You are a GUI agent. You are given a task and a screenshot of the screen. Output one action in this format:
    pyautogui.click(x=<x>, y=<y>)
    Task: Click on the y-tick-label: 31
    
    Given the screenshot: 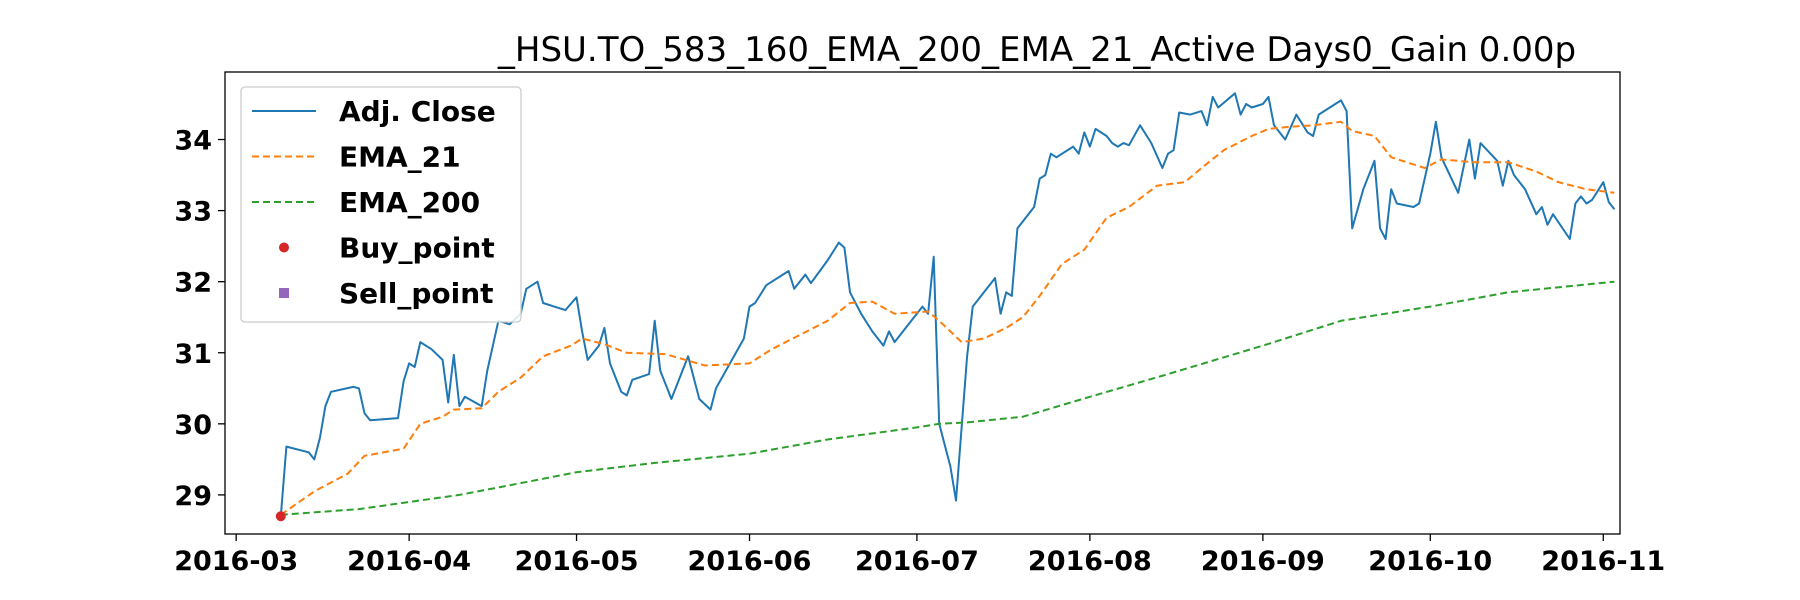 What is the action you would take?
    pyautogui.click(x=193, y=354)
    